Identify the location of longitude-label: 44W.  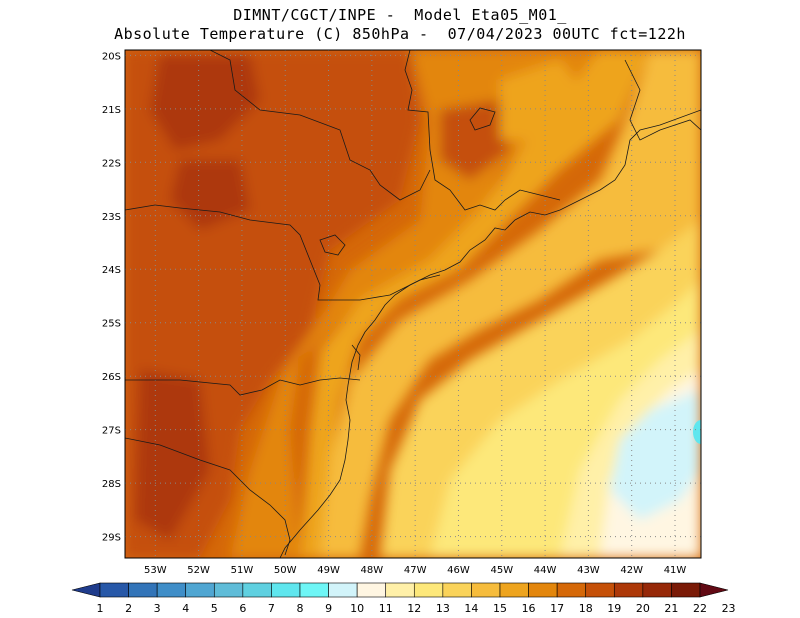
(545, 570).